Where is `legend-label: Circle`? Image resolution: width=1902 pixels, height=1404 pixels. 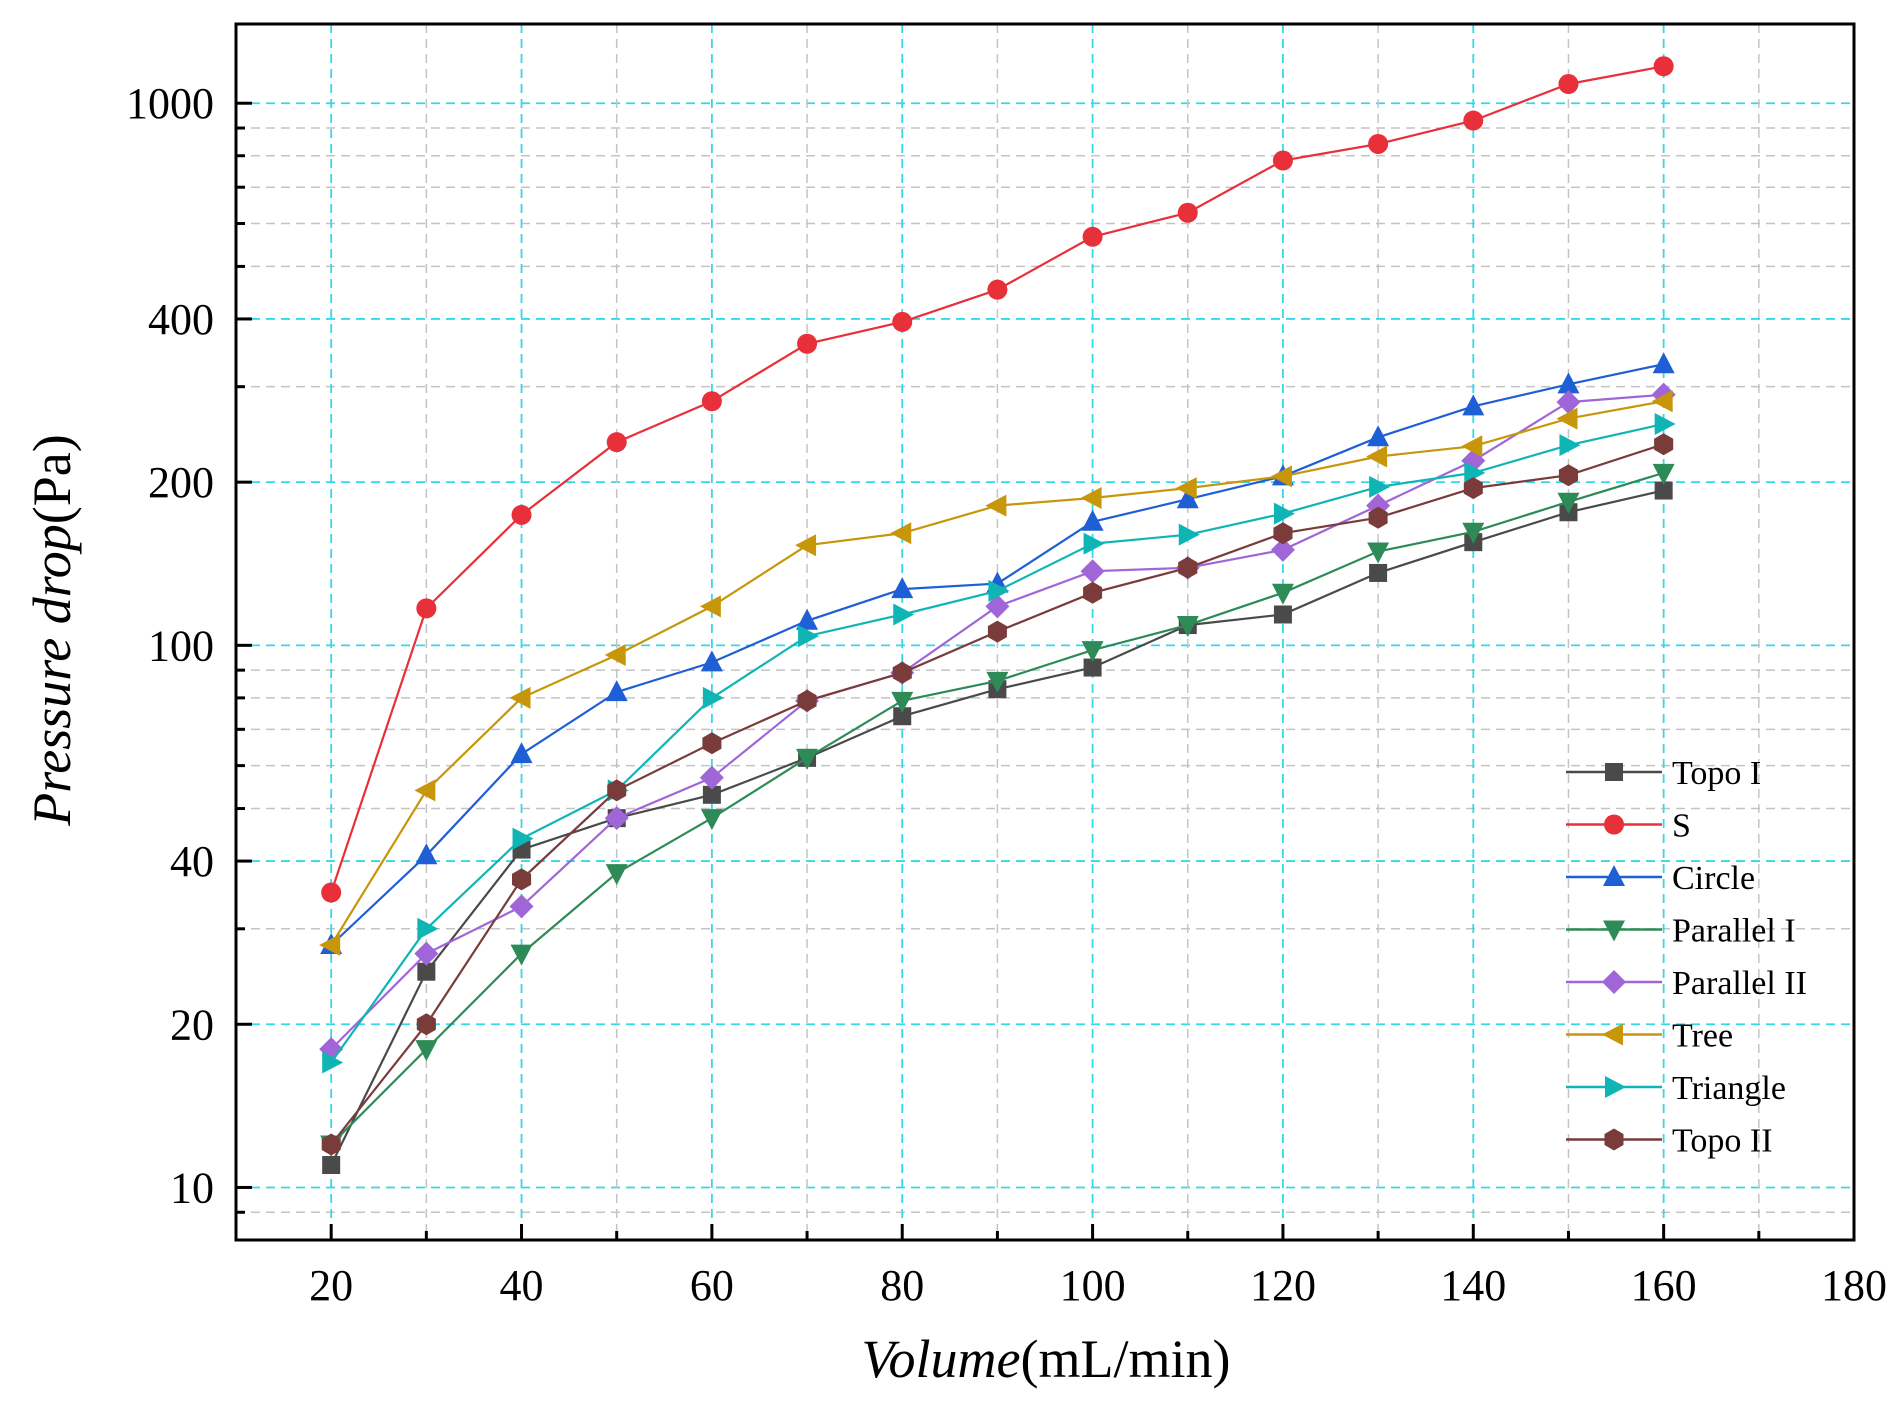 legend-label: Circle is located at coordinates (1713, 878).